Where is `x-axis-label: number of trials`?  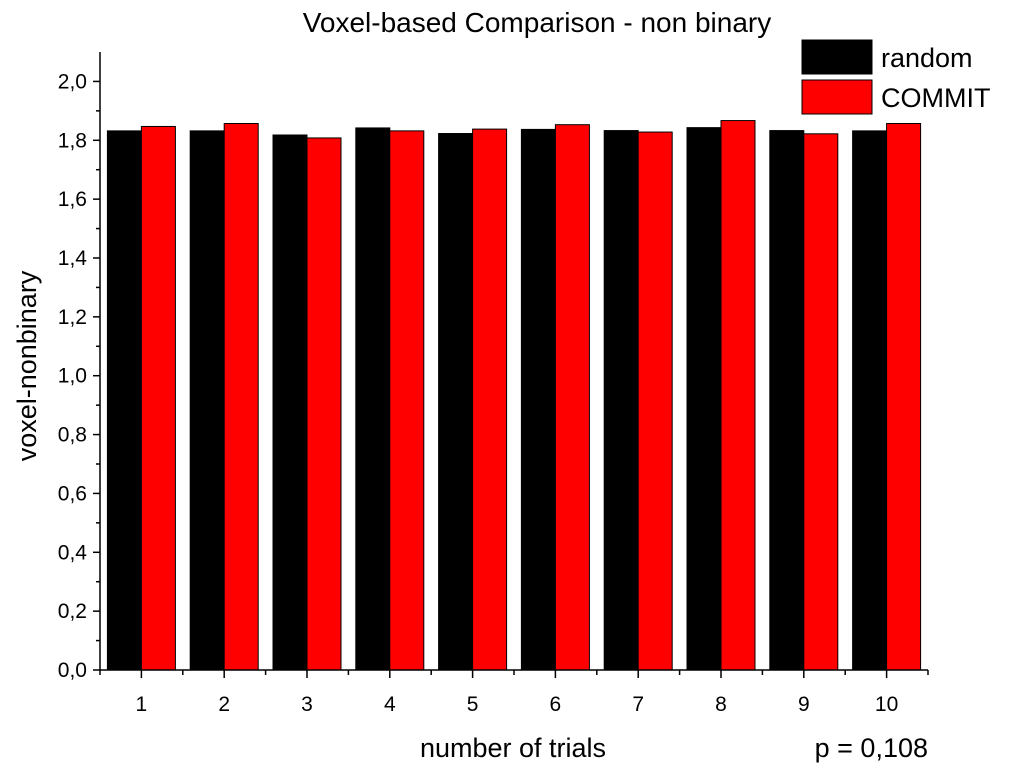
x-axis-label: number of trials is located at coordinates (513, 748).